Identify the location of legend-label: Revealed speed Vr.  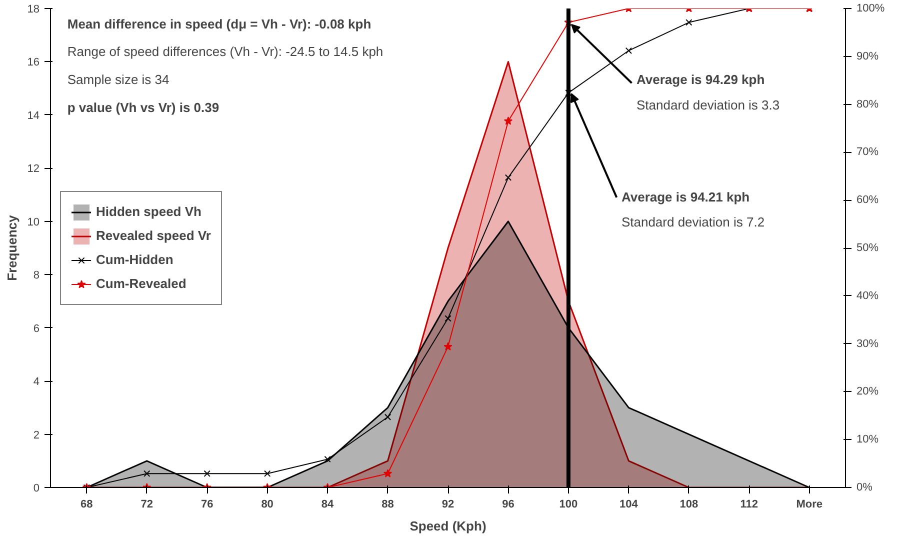
(153, 235).